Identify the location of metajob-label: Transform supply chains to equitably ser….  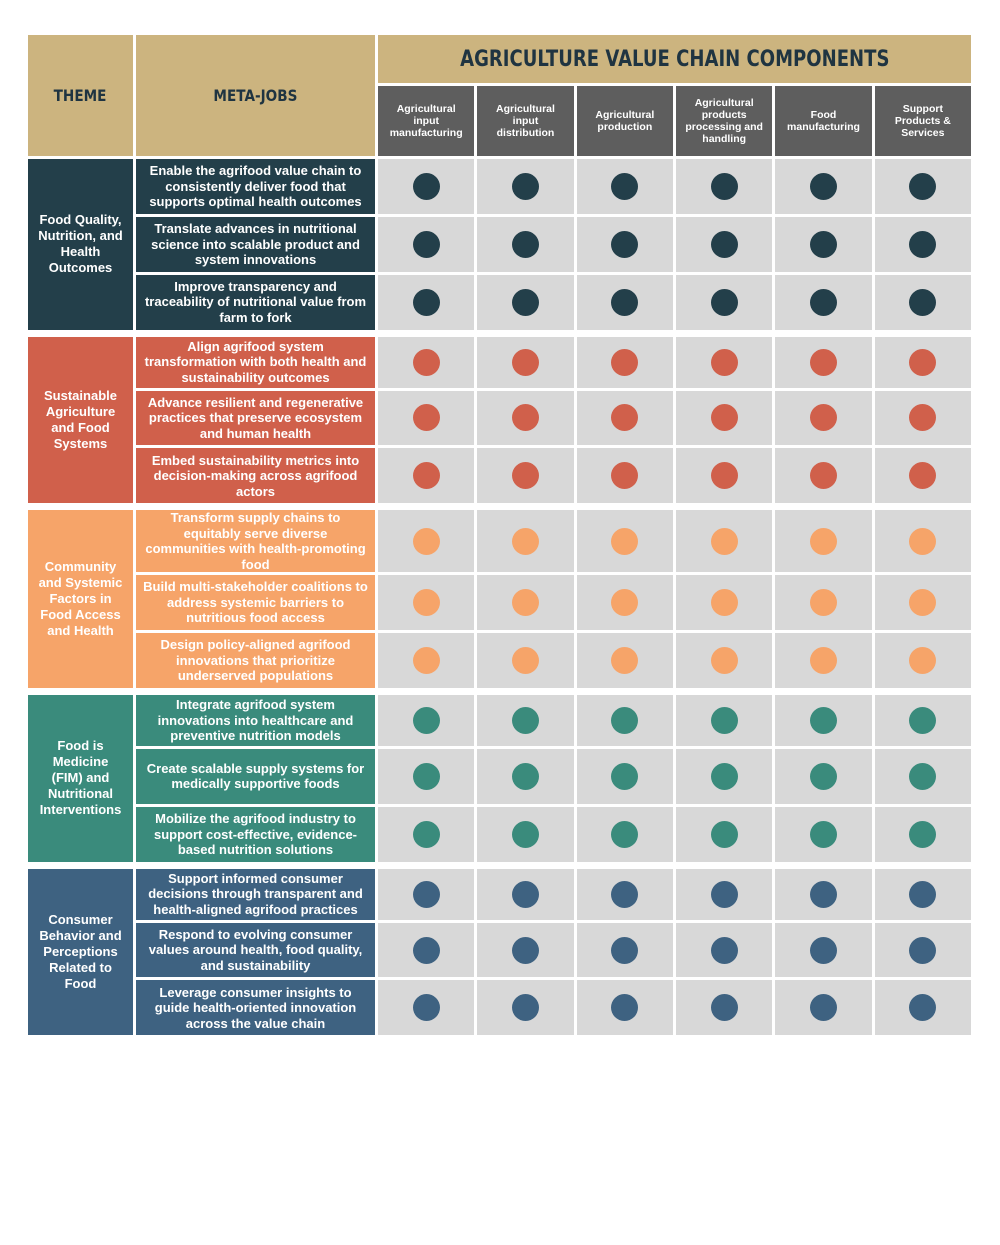
(255, 541).